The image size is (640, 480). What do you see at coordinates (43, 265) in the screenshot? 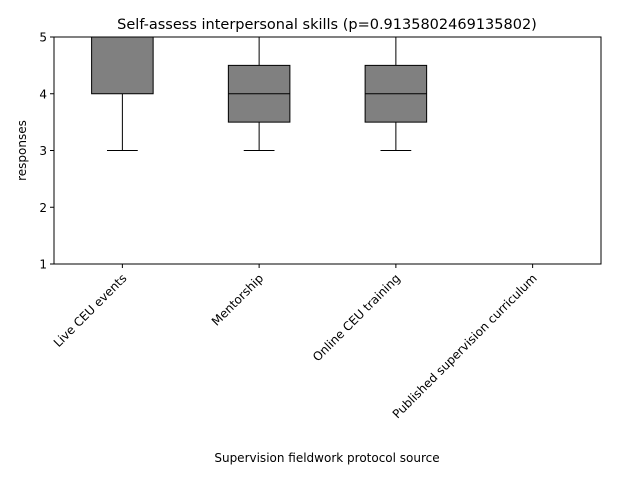
I see `y-tick-label: 1` at bounding box center [43, 265].